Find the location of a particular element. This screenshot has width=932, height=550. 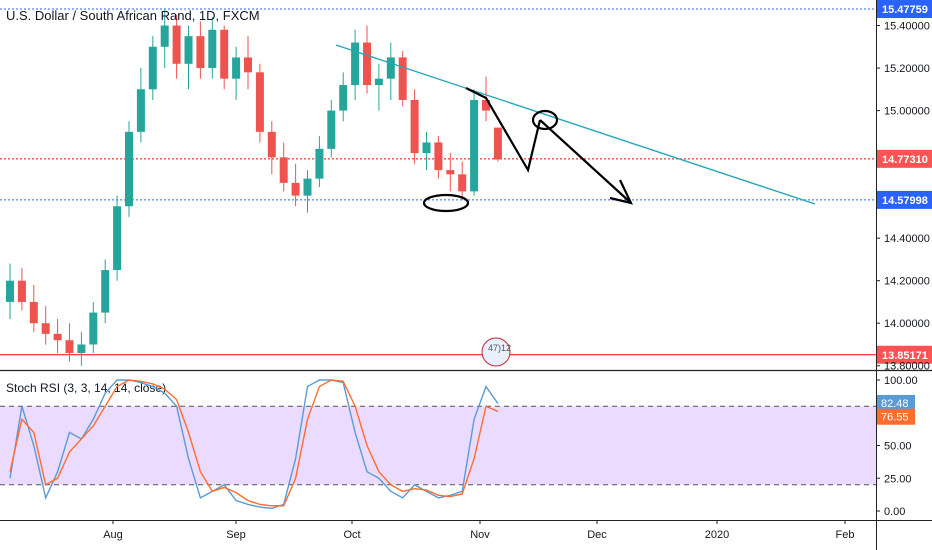

price-tick-label-0: 15.40000 is located at coordinates (907, 27).